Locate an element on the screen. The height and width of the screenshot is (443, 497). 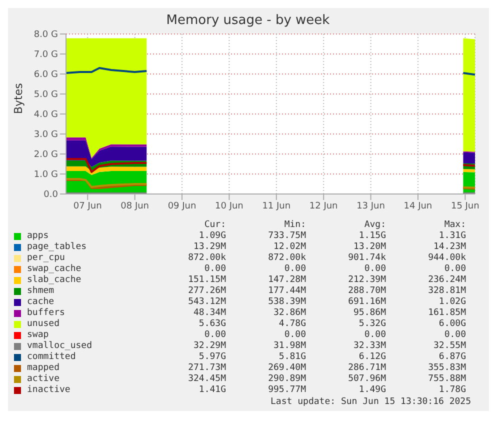
text: 13.20M is located at coordinates (369, 247).